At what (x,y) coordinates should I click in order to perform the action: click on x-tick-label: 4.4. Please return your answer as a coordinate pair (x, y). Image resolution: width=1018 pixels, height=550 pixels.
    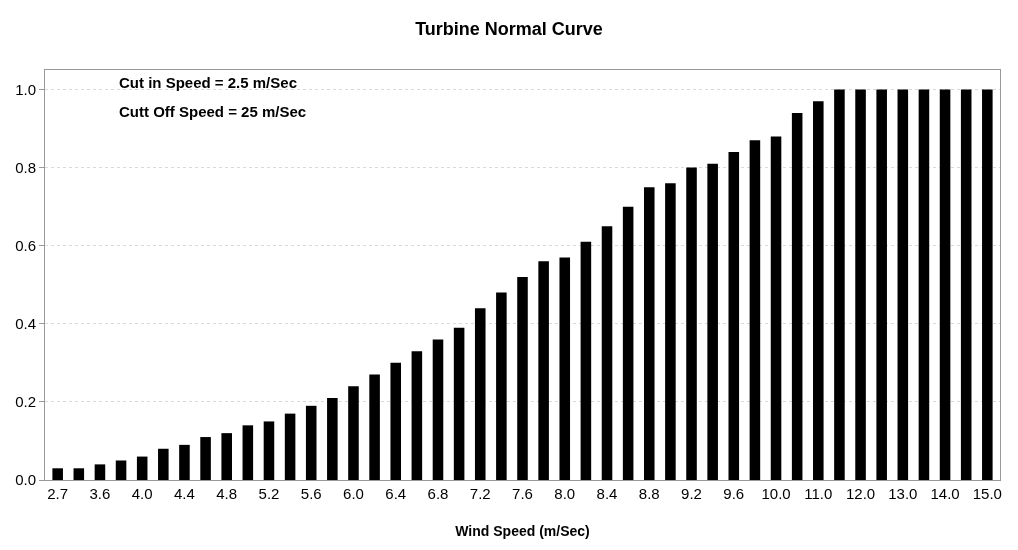
    Looking at the image, I should click on (184, 493).